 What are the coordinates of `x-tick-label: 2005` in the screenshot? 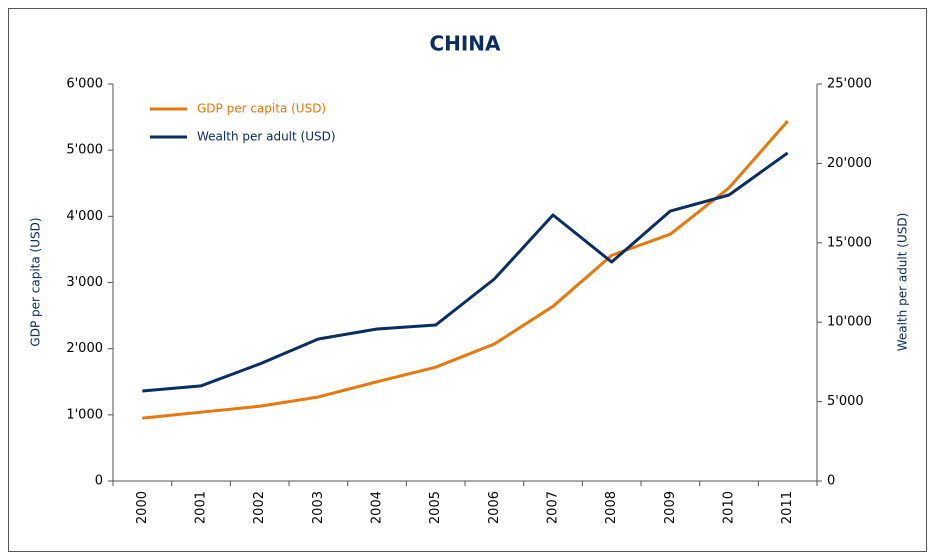 It's located at (435, 507).